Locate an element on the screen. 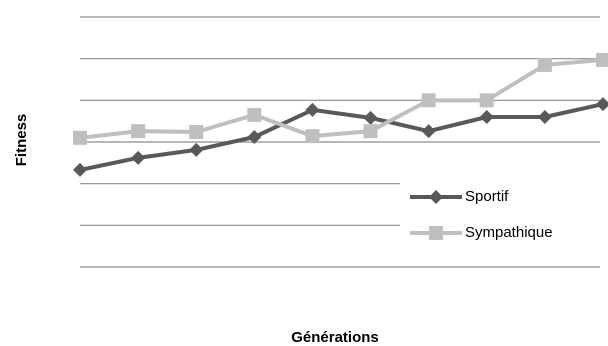  legend-label: Sympathique is located at coordinates (509, 232).